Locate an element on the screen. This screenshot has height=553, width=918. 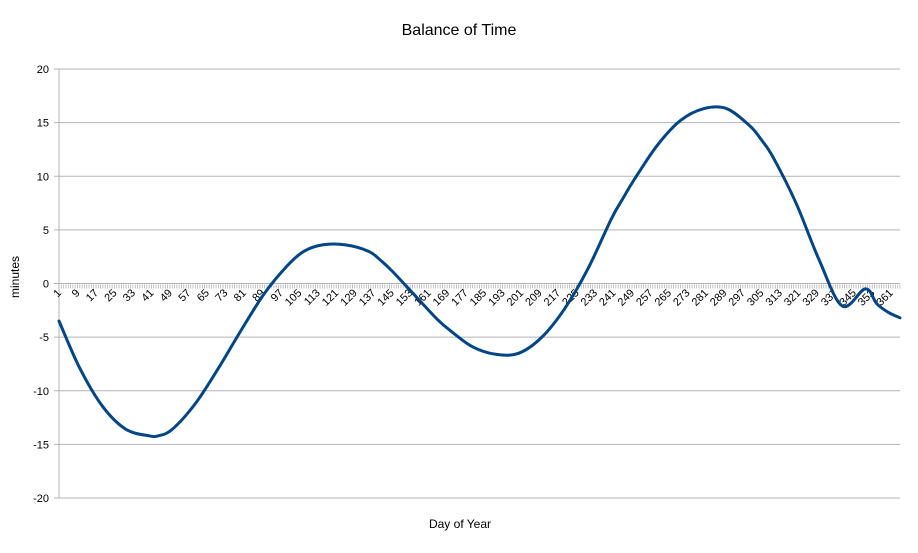
x-tick-label: 105 is located at coordinates (293, 297).